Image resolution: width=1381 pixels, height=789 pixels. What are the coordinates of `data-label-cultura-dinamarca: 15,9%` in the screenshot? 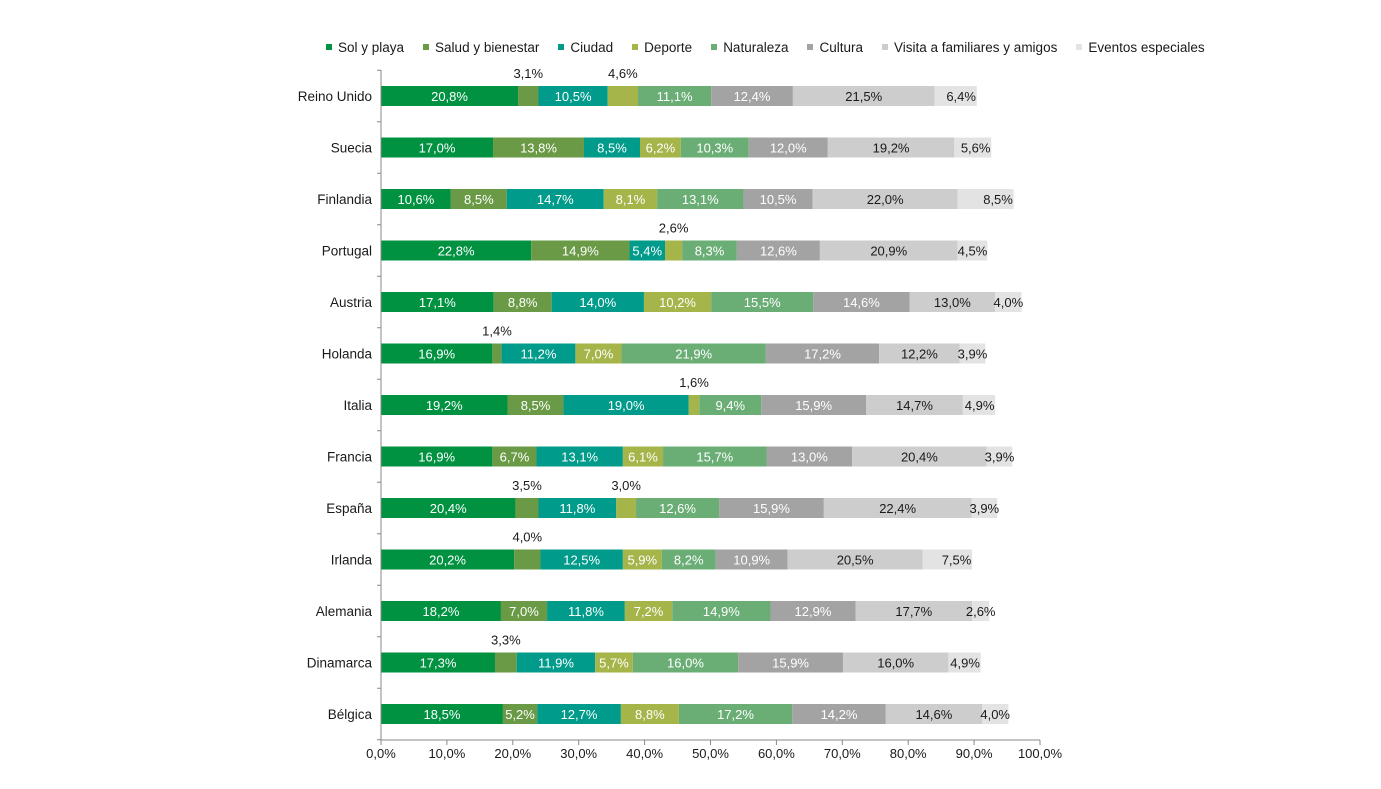 It's located at (790, 663).